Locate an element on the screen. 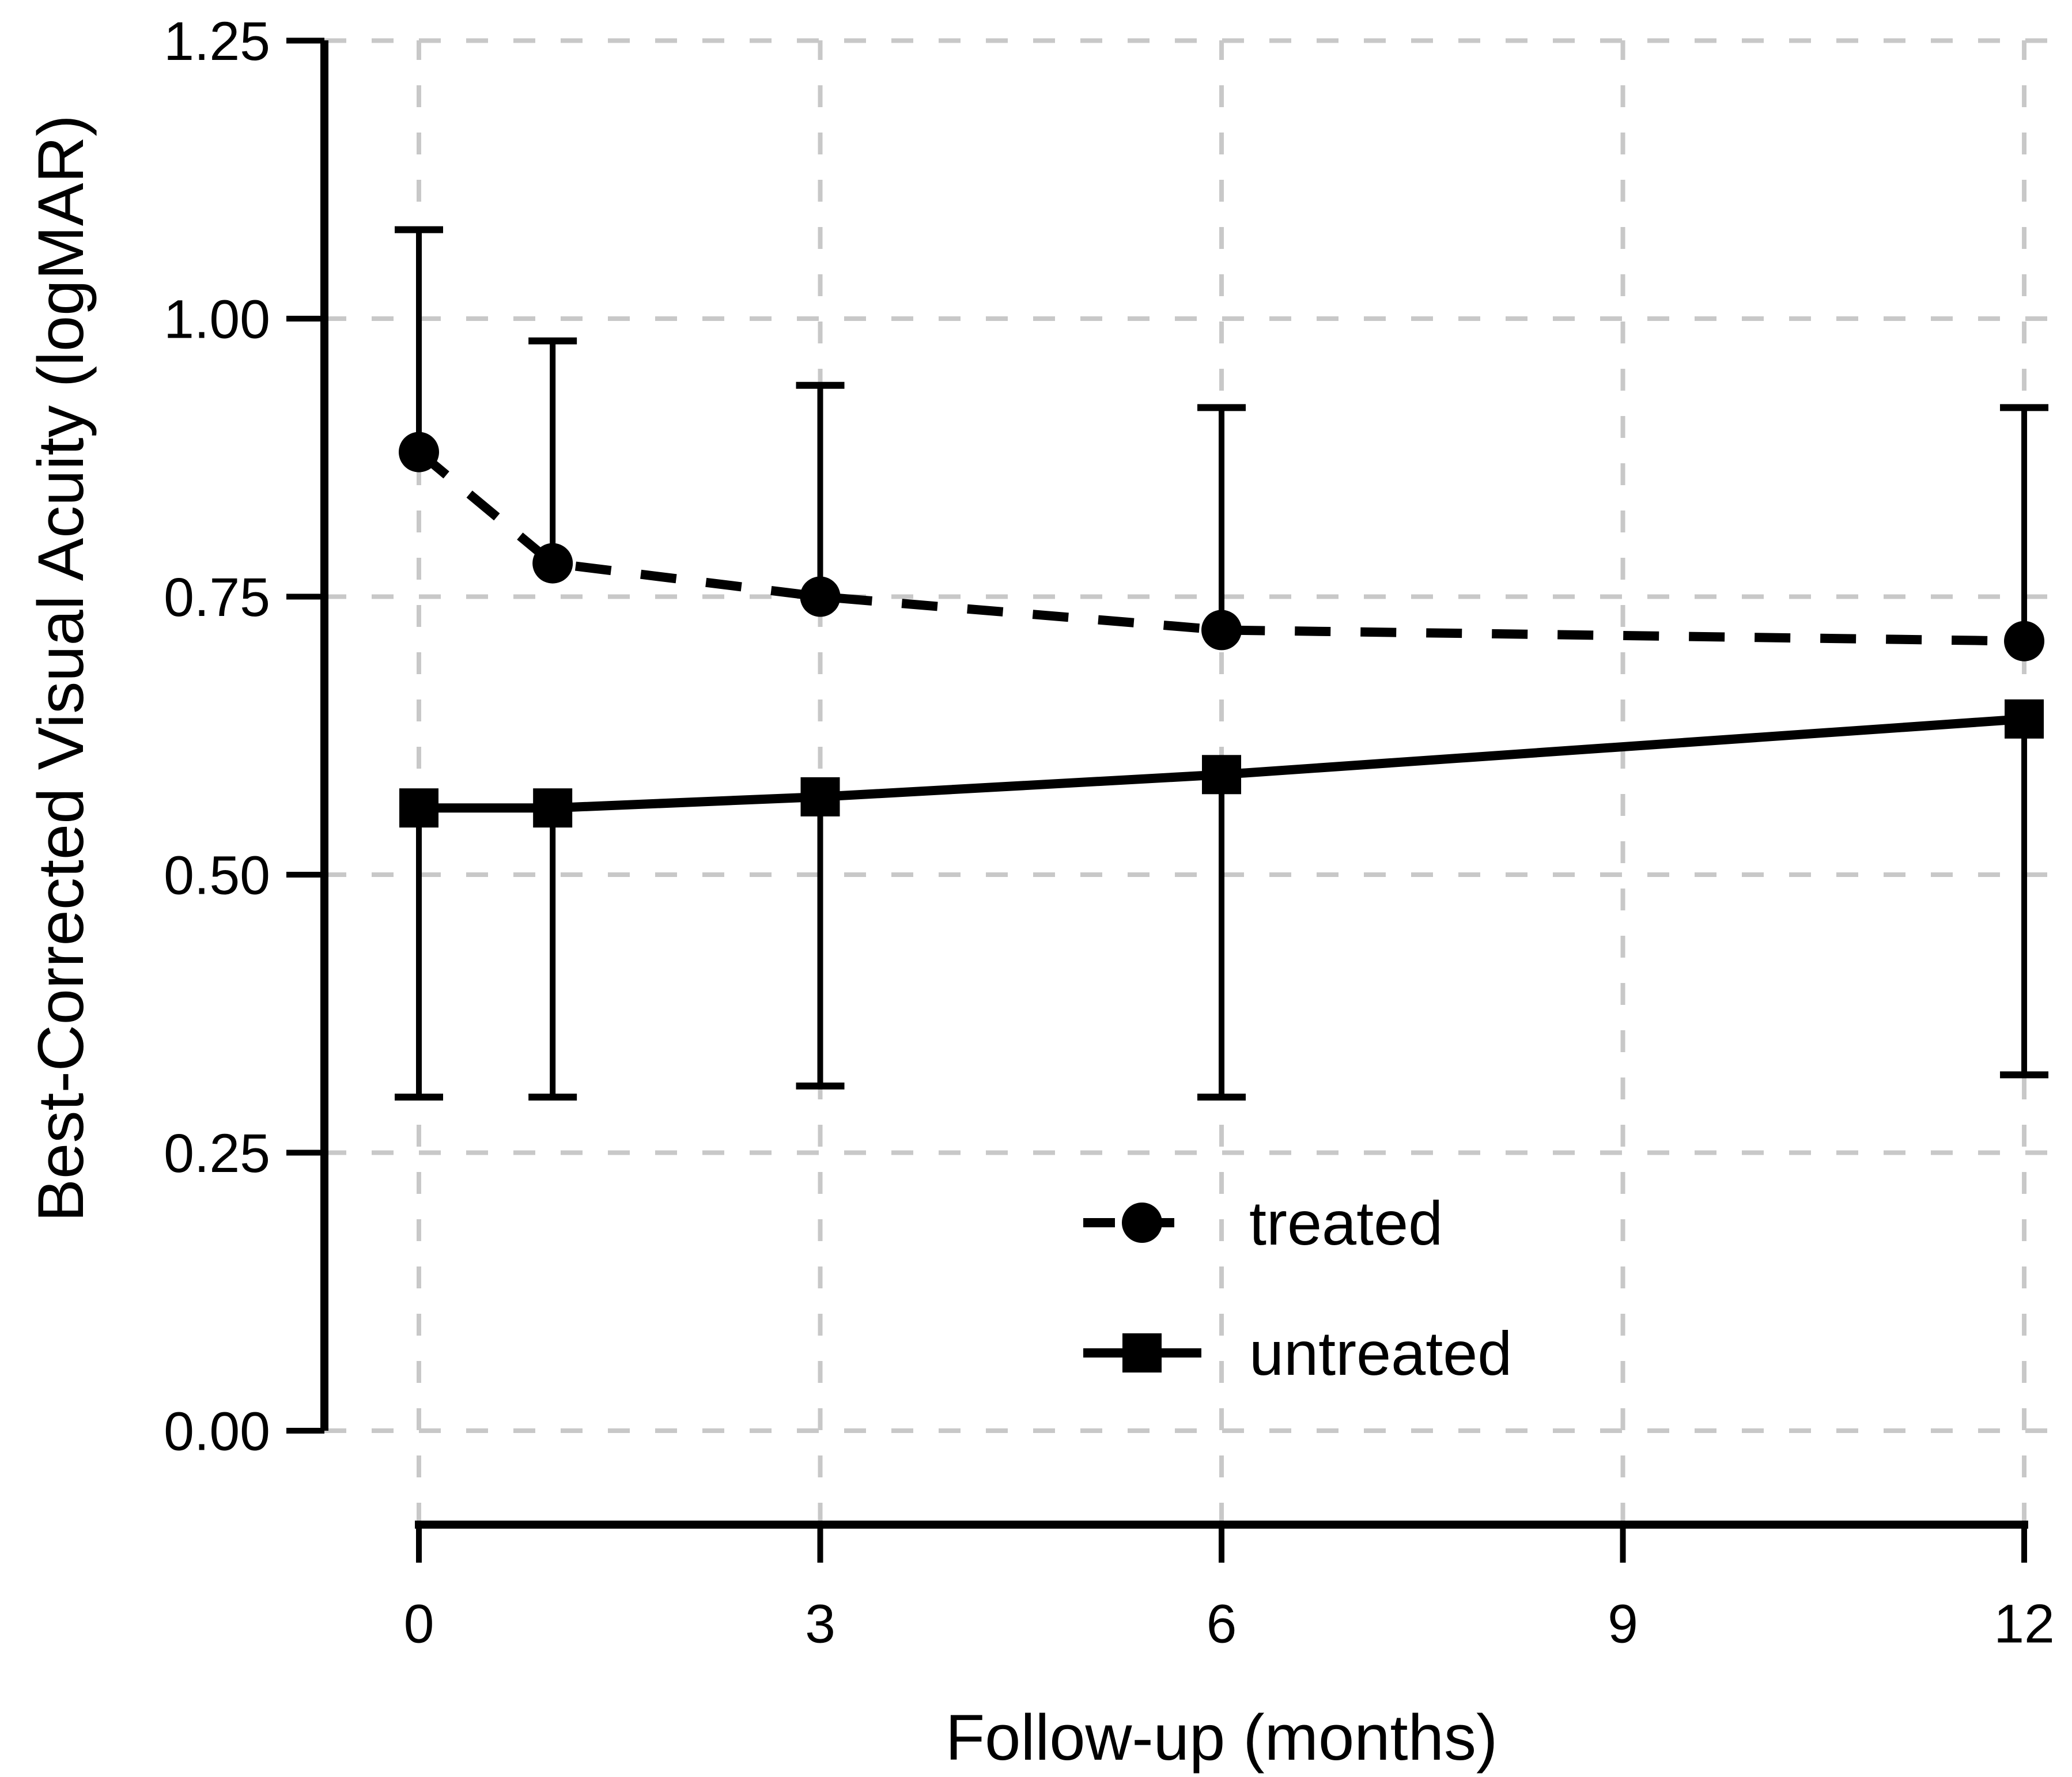 This screenshot has height=1777, width=2072. x-tick-label: 9 is located at coordinates (1623, 1623).